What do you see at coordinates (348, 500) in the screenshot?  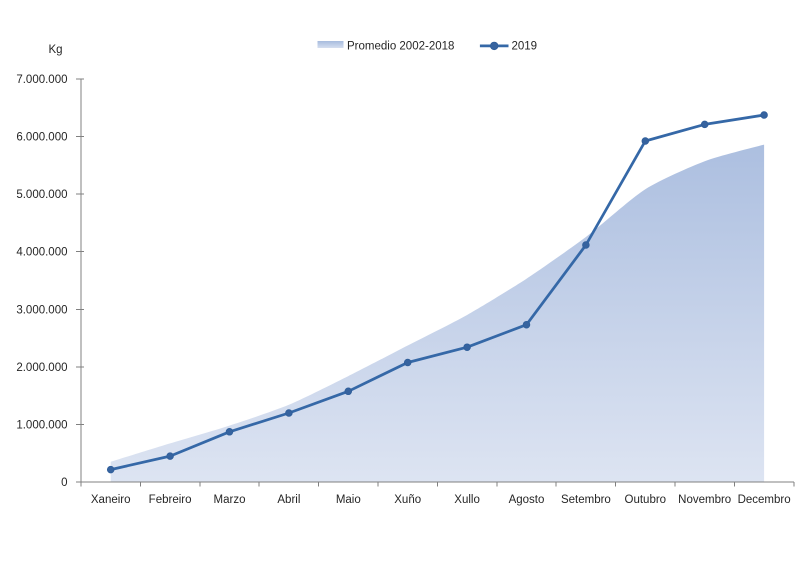 I see `svg-text: Maio` at bounding box center [348, 500].